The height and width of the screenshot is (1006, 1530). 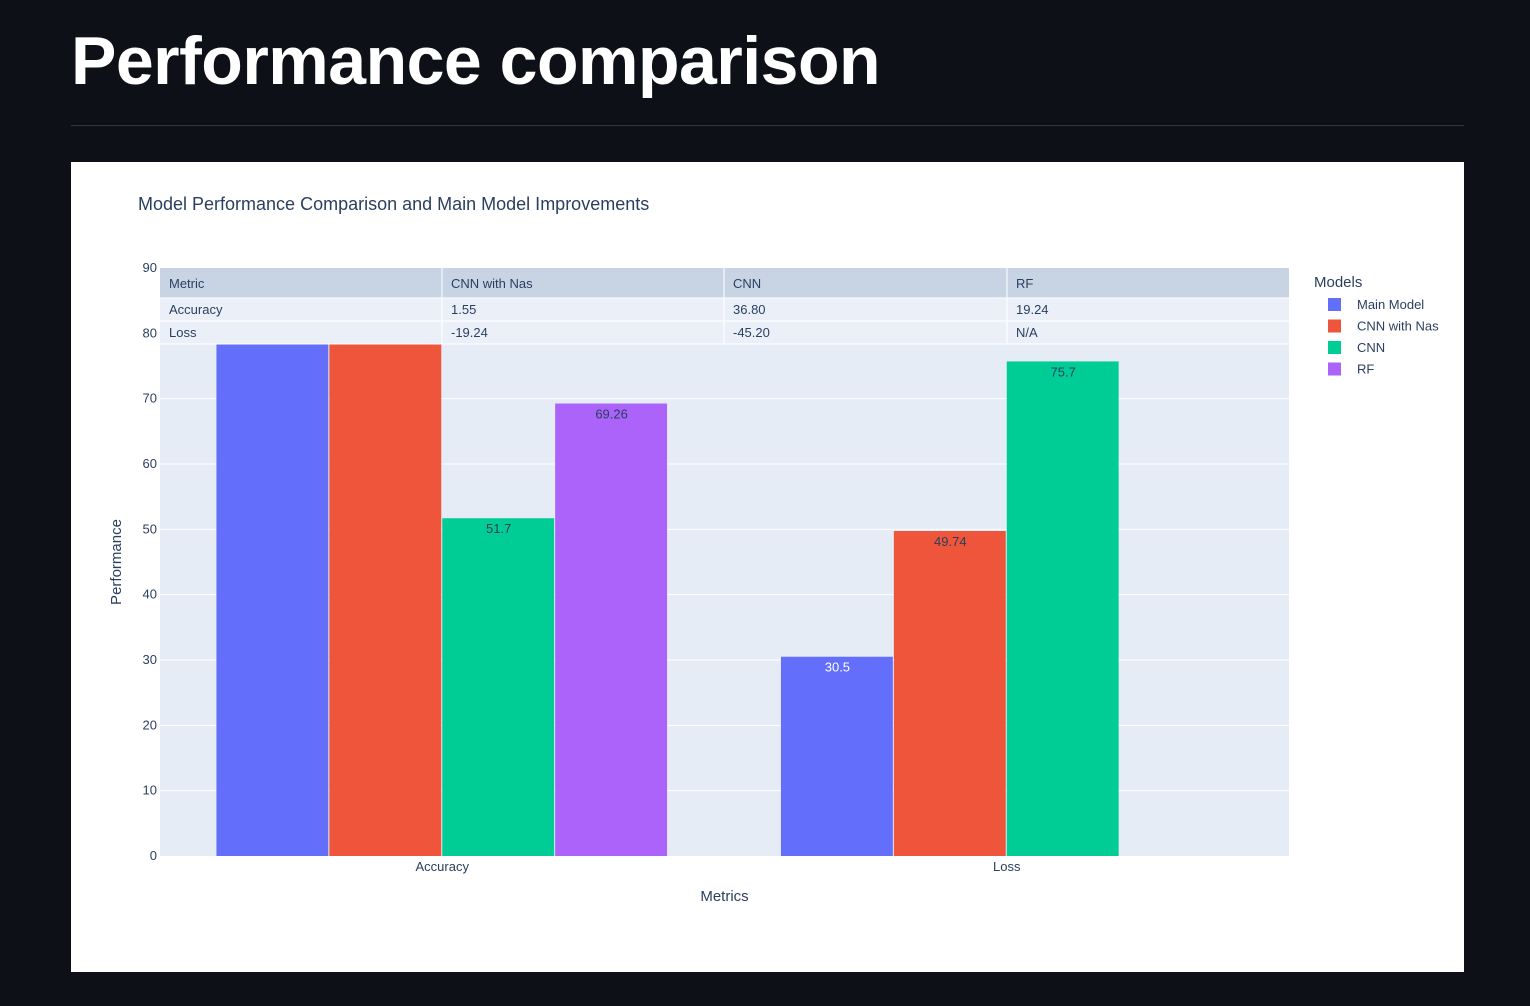 What do you see at coordinates (492, 283) in the screenshot?
I see `table-header-cell: CNN with Nas` at bounding box center [492, 283].